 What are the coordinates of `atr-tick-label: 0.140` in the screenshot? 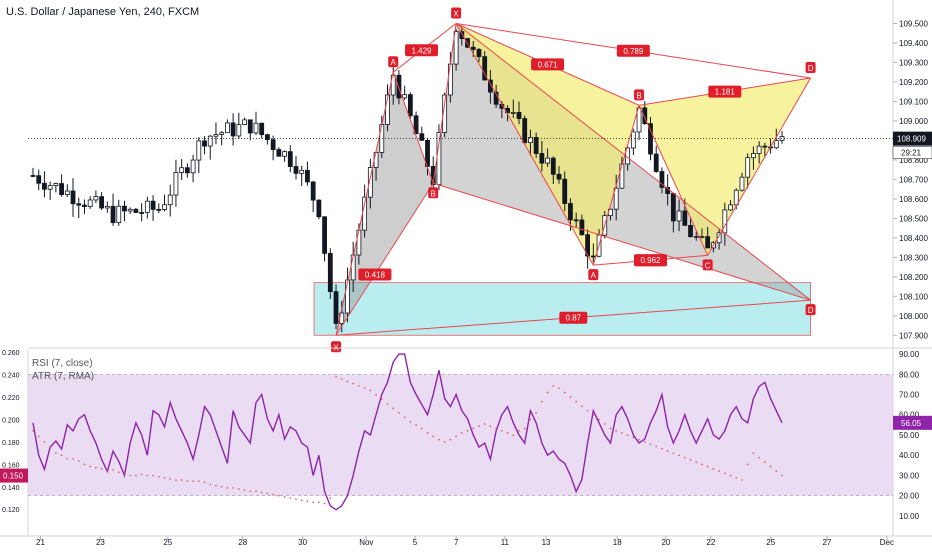 It's located at (11, 488).